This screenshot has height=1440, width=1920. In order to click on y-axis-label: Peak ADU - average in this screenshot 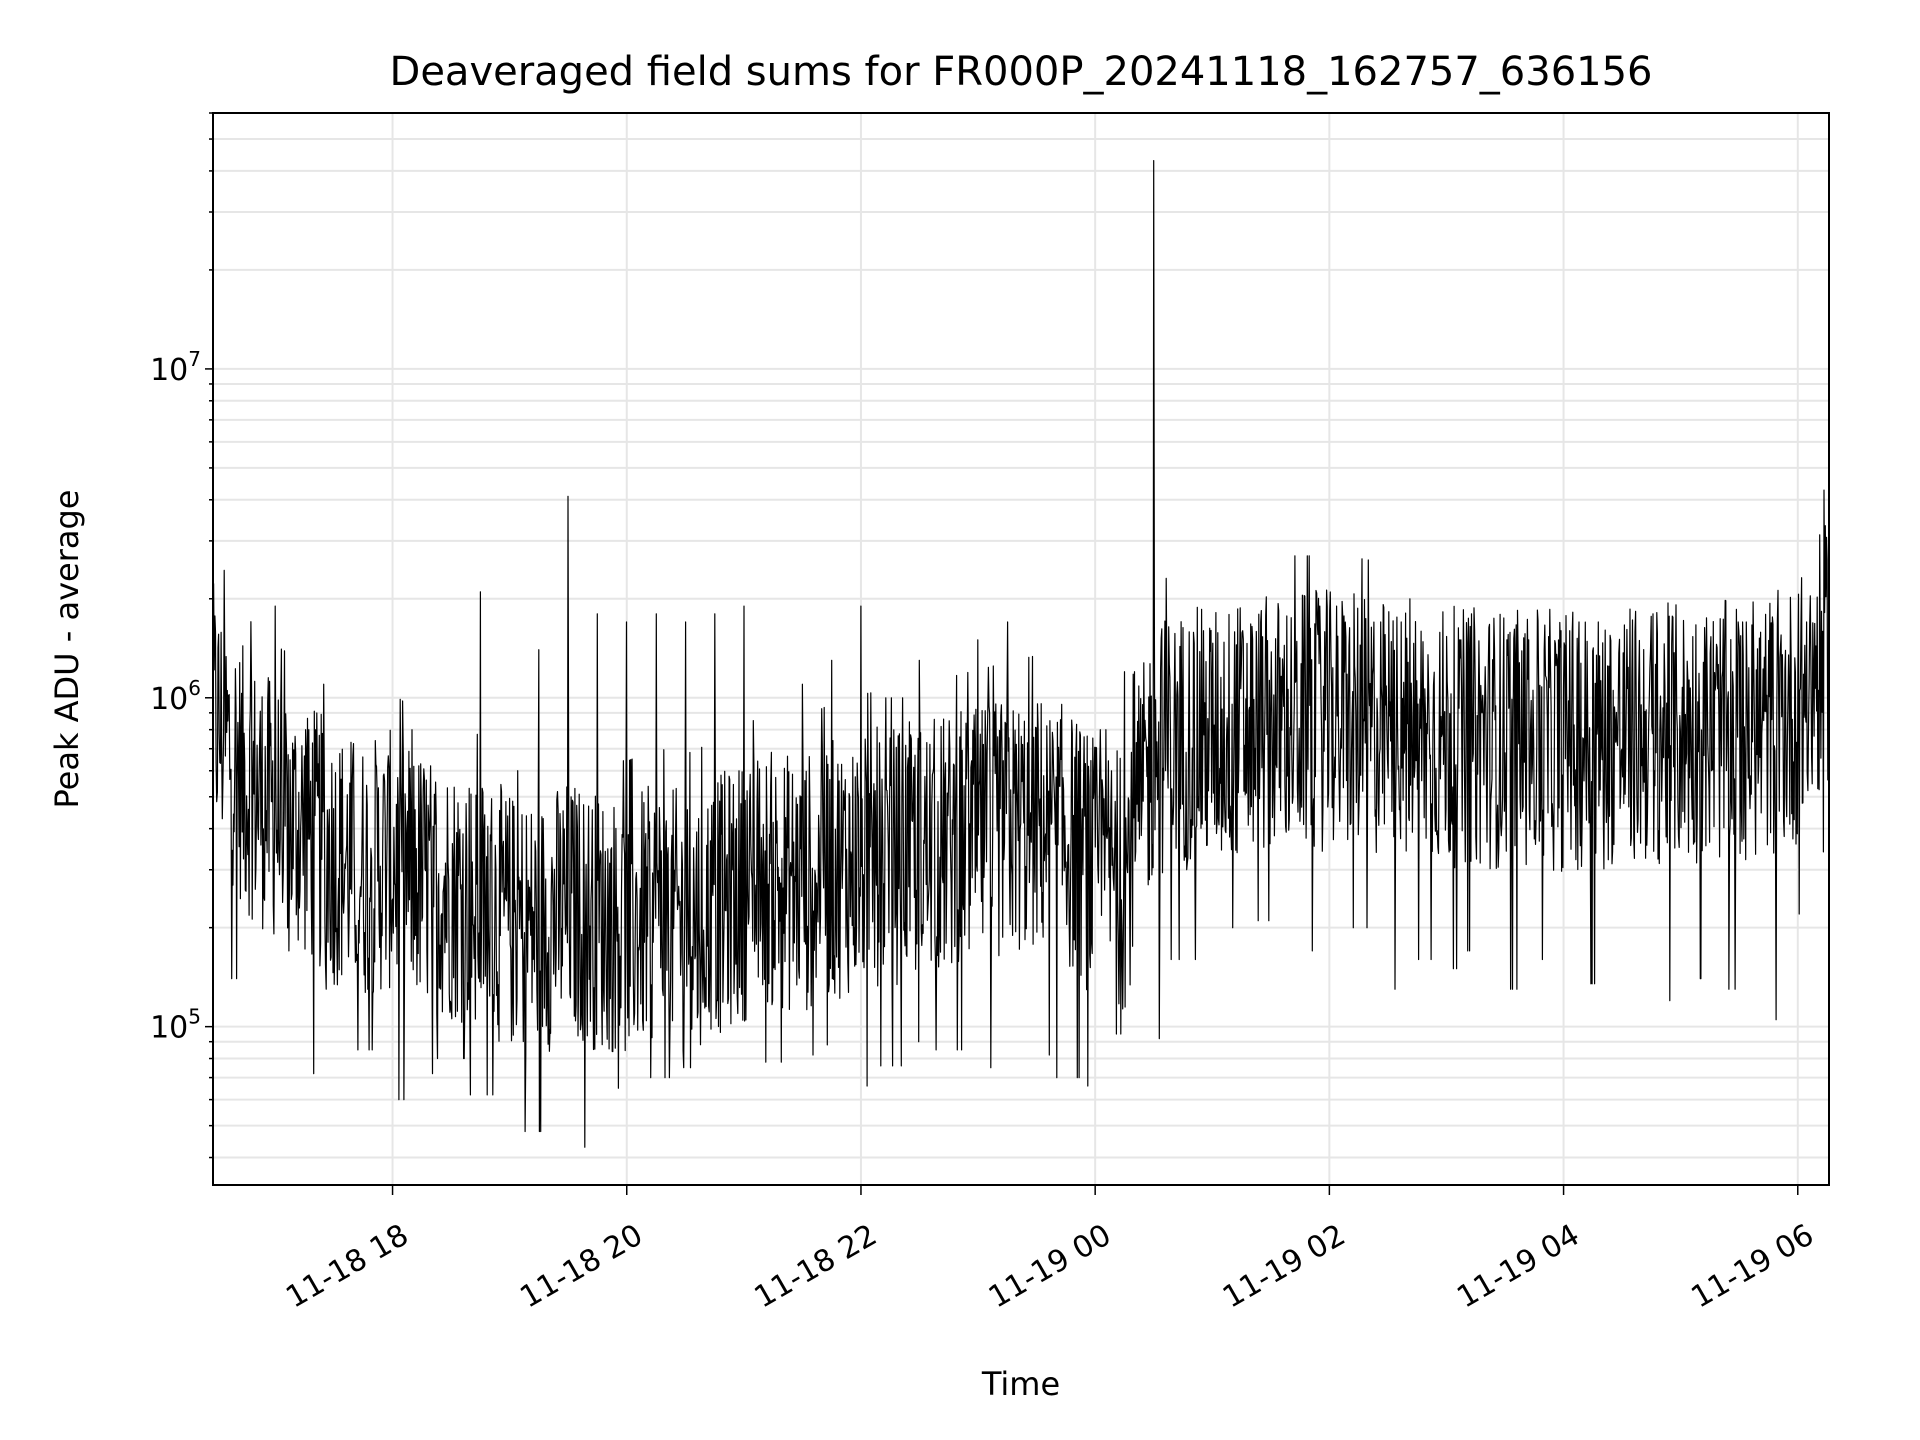, I will do `click(67, 649)`.